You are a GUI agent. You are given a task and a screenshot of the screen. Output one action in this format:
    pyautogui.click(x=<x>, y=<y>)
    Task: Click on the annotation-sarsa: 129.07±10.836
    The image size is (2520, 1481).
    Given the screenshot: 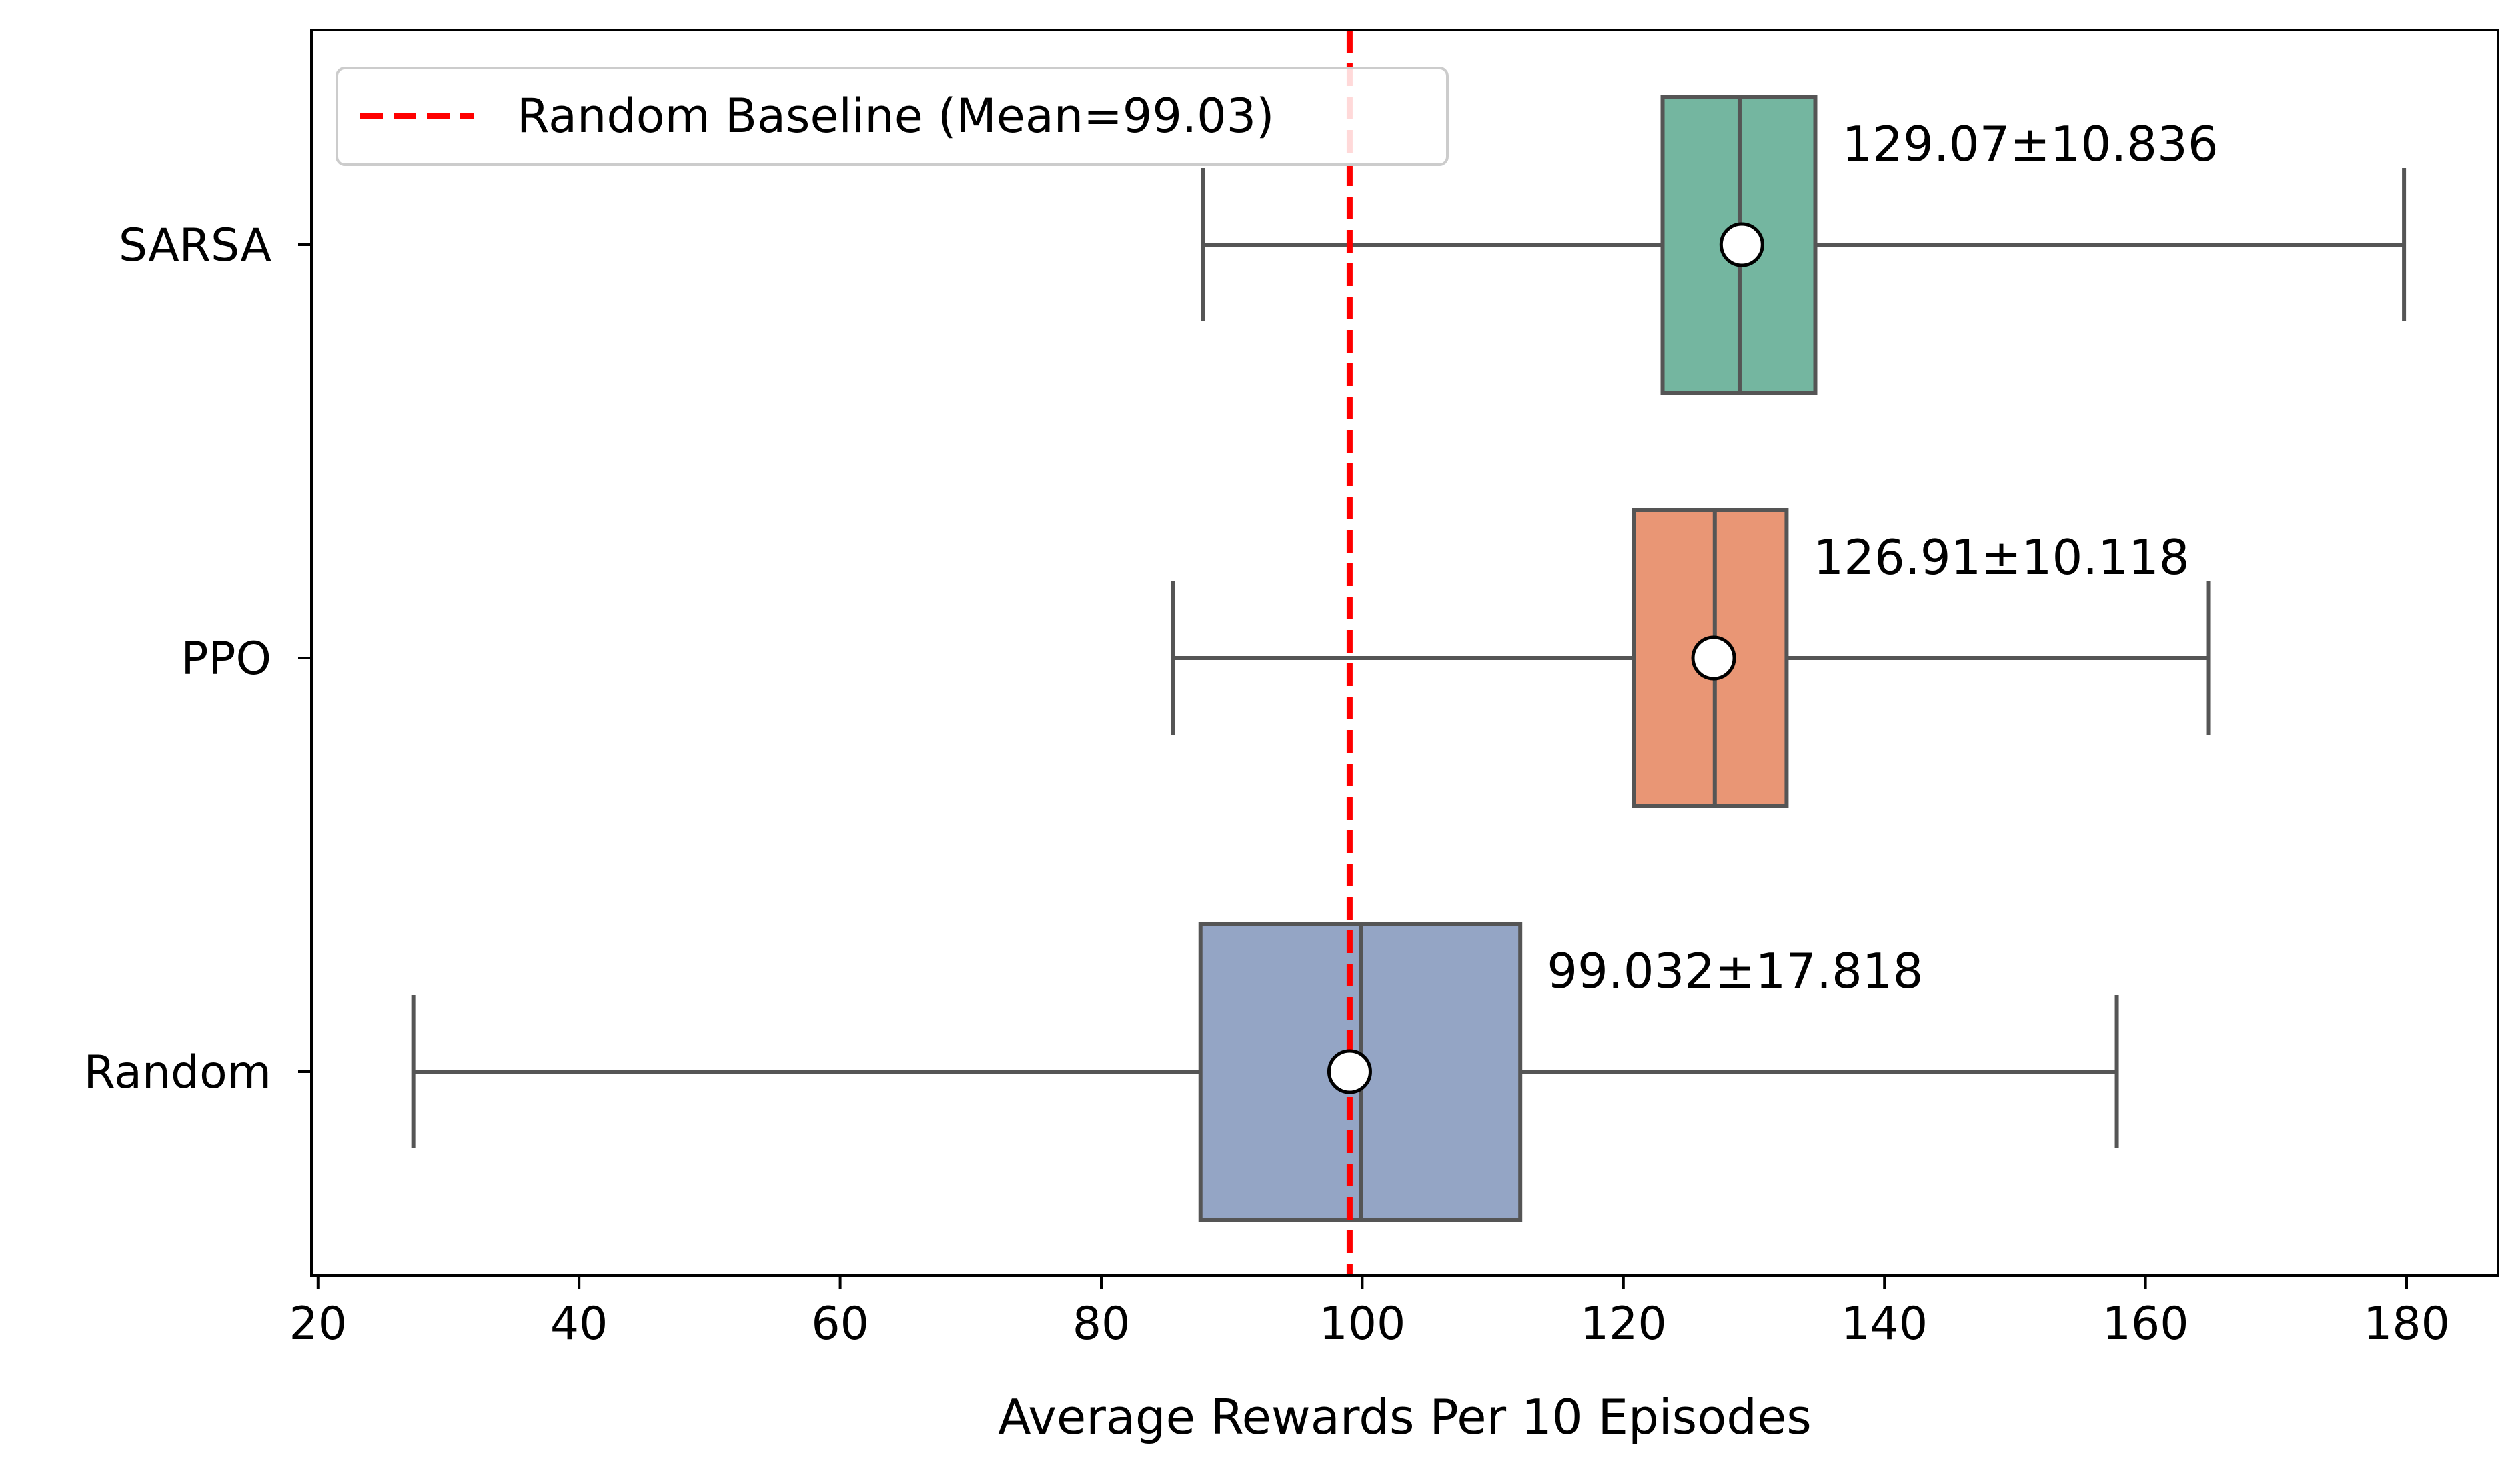 What is the action you would take?
    pyautogui.click(x=2030, y=144)
    